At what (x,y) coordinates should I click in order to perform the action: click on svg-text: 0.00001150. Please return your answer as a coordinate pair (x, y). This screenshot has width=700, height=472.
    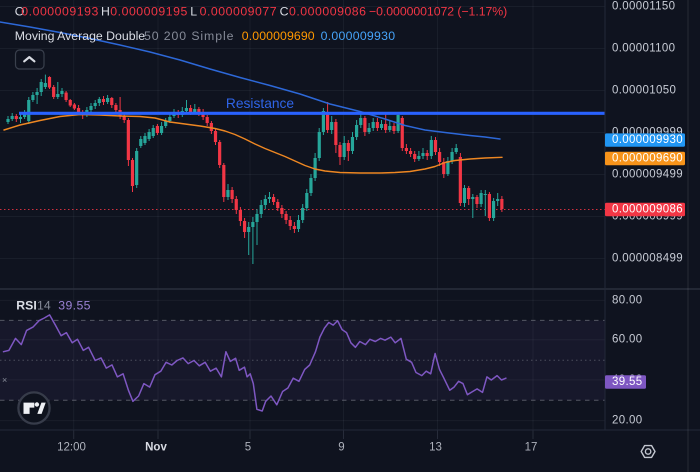
    Looking at the image, I should click on (643, 7).